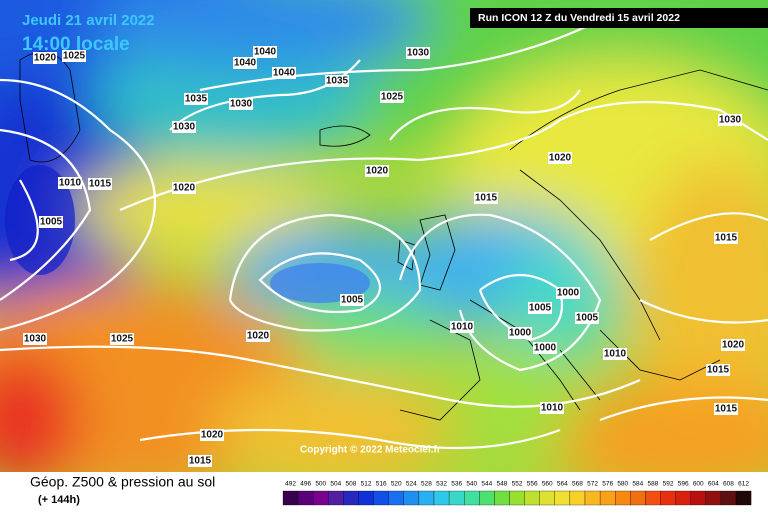 This screenshot has width=768, height=517. What do you see at coordinates (743, 484) in the screenshot?
I see `colorbar-label: 612` at bounding box center [743, 484].